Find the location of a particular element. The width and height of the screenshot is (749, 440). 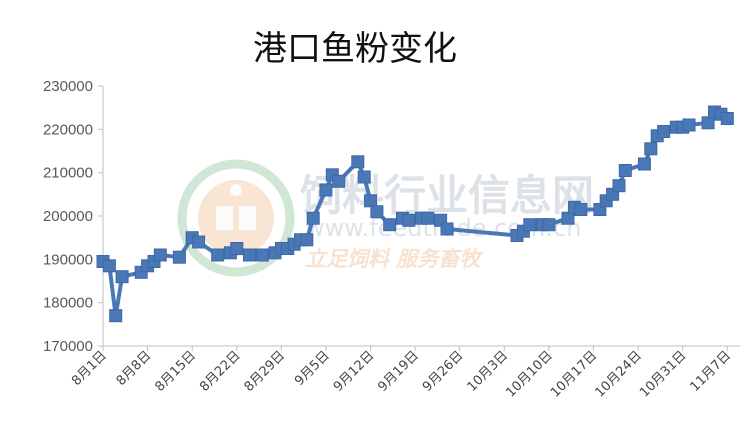

y-tick-label: 210000 is located at coordinates (68, 173).